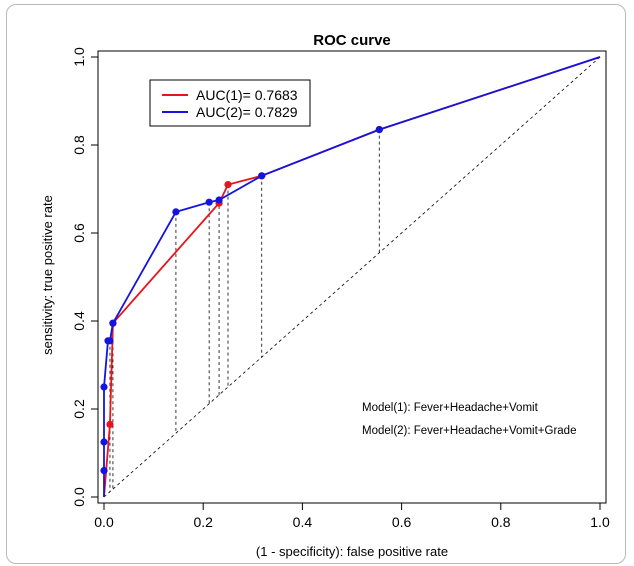  I want to click on x-tick-label: 0.6, so click(402, 522).